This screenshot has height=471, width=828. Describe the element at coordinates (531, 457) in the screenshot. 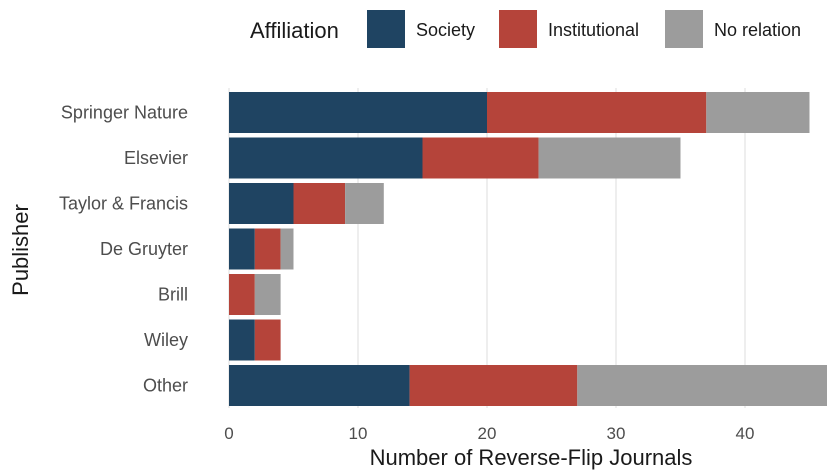

I see `x-axis-title: Number of Reverse-Flip Journals` at that location.